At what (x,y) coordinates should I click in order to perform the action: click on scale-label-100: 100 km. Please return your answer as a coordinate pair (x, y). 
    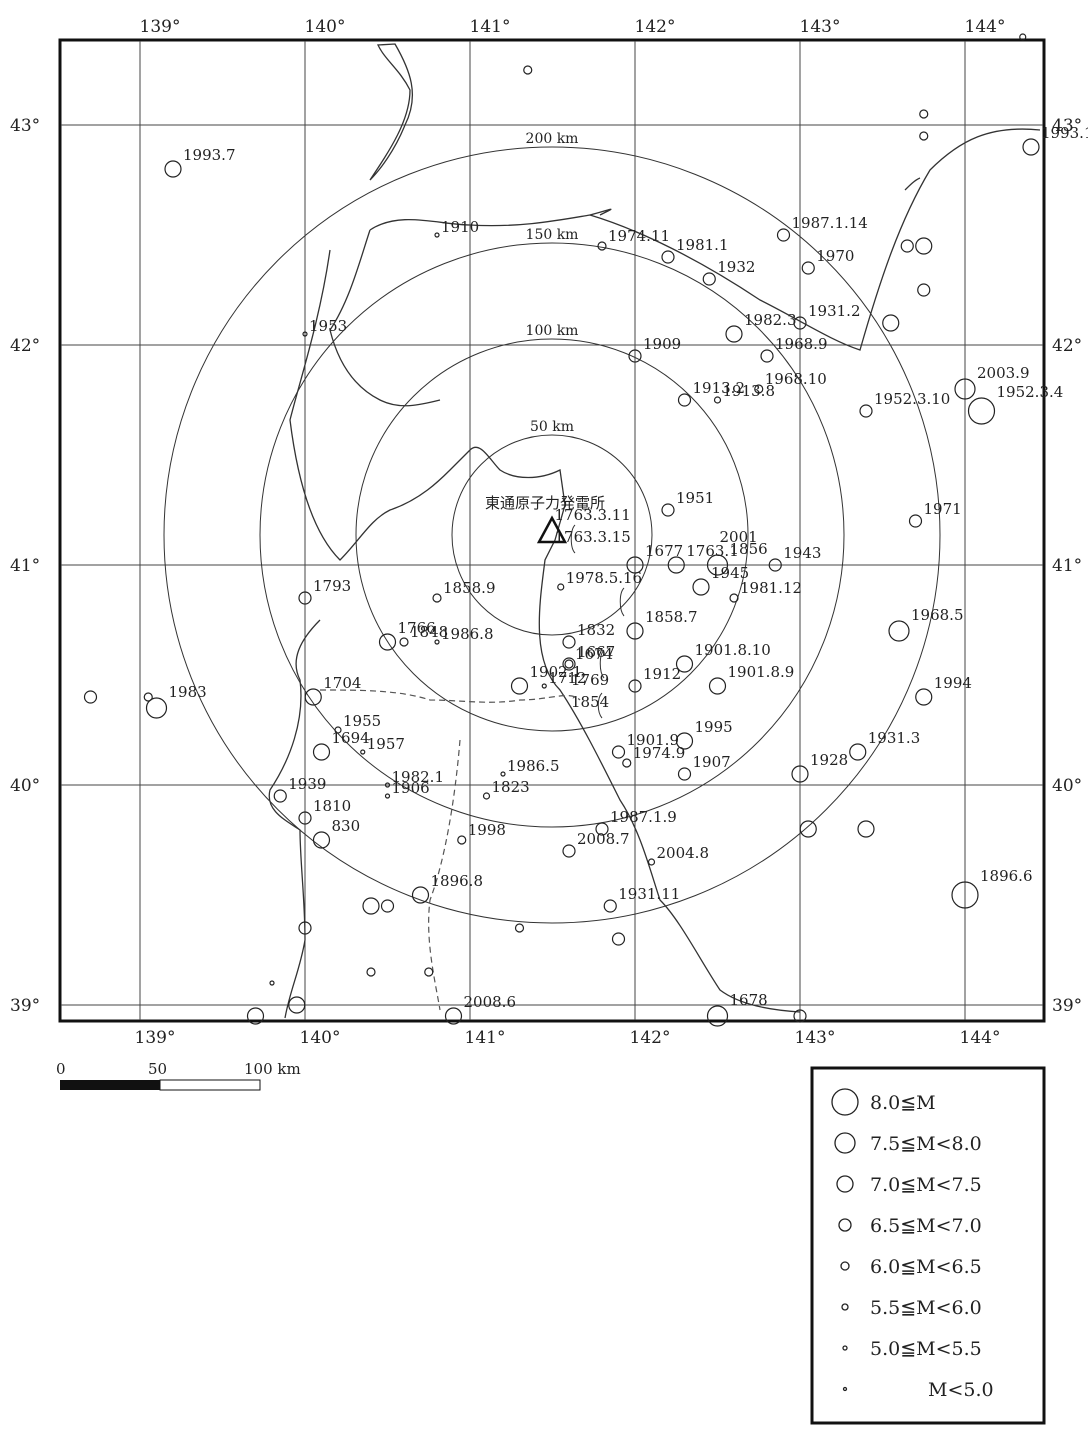
    Looking at the image, I should click on (272, 1069).